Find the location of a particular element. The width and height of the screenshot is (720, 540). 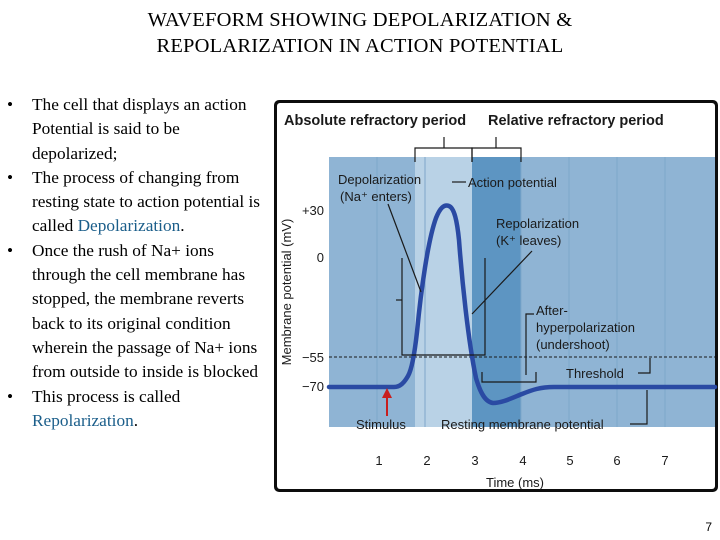

x-tick-4: 4 is located at coordinates (522, 460).